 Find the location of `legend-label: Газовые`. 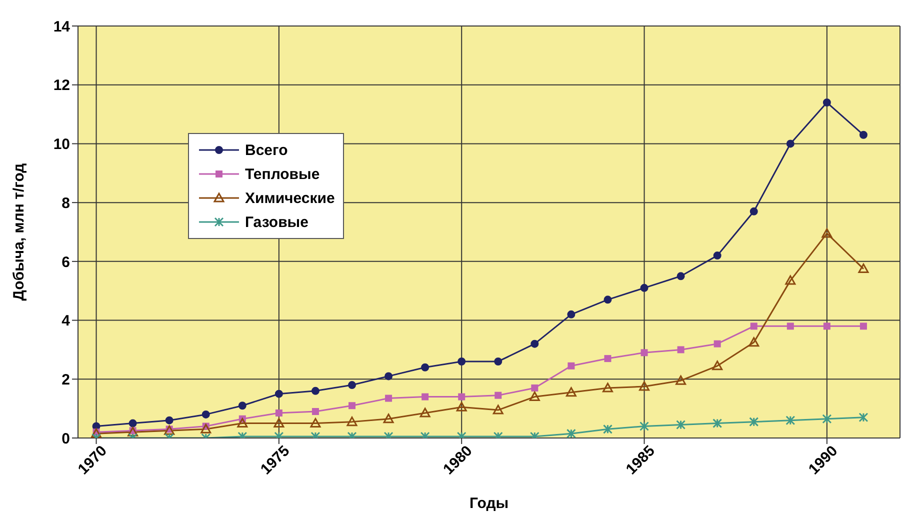

legend-label: Газовые is located at coordinates (276, 222).